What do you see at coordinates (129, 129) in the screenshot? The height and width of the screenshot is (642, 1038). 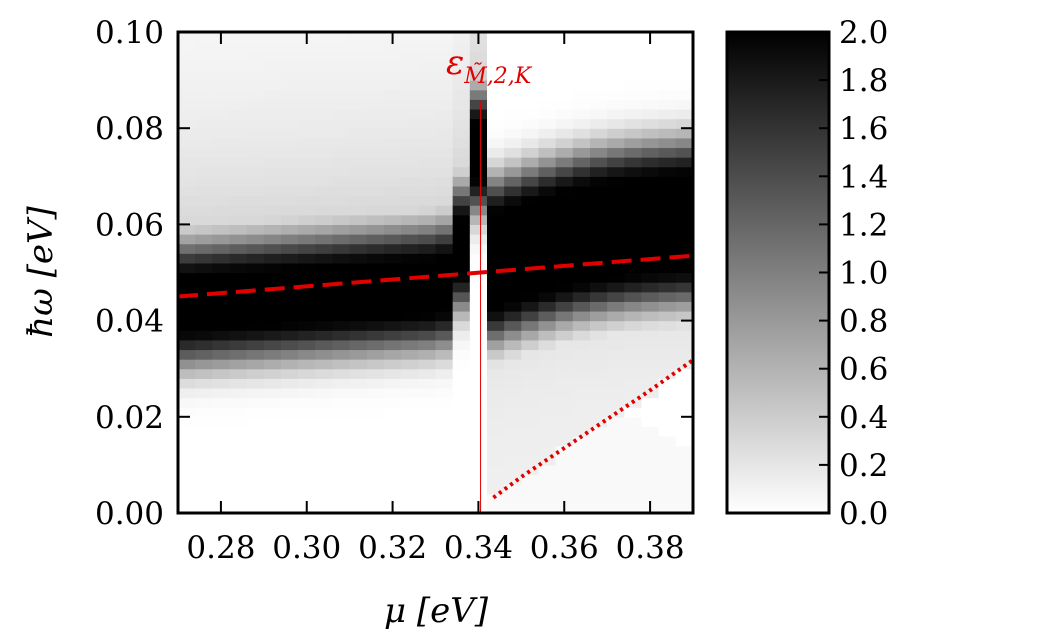 I see `y-tick-label: 0.08` at bounding box center [129, 129].